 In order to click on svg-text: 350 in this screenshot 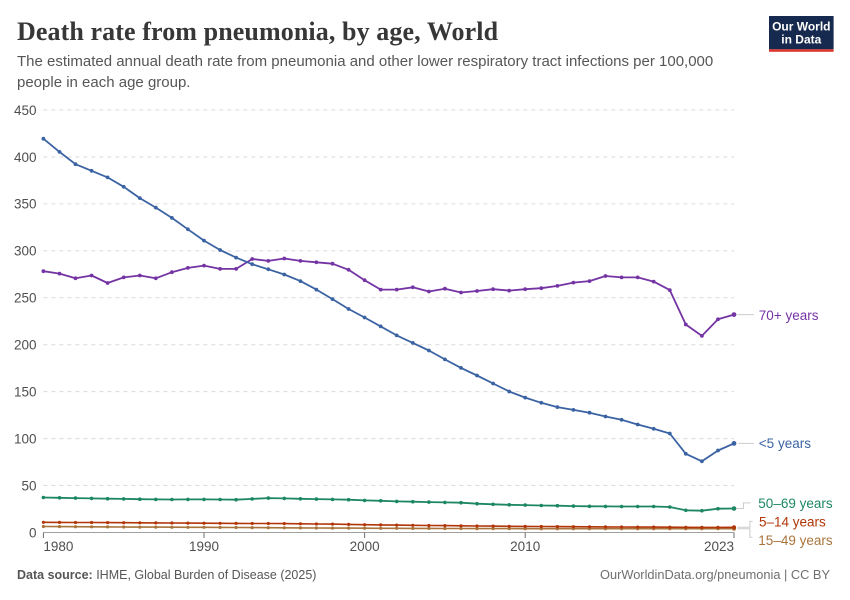, I will do `click(25, 204)`.